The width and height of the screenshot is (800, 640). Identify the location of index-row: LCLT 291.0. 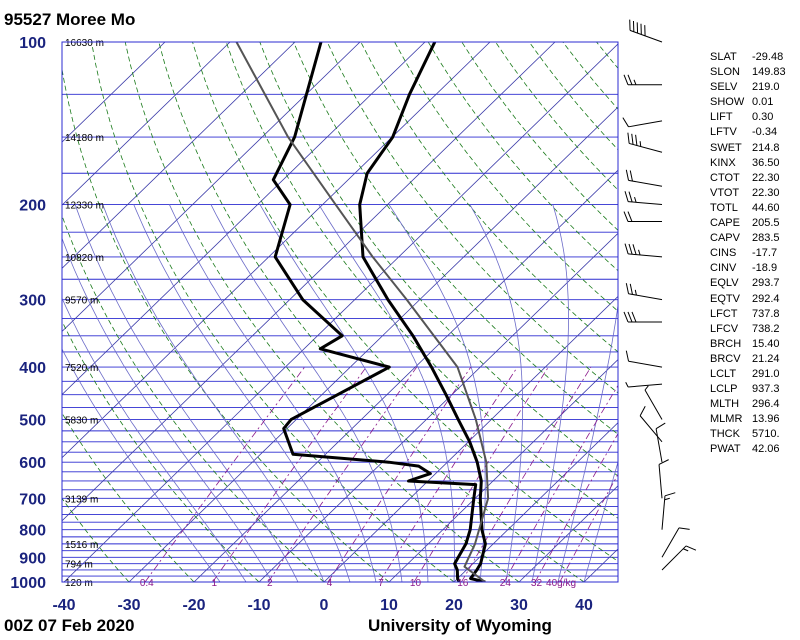
(755, 374).